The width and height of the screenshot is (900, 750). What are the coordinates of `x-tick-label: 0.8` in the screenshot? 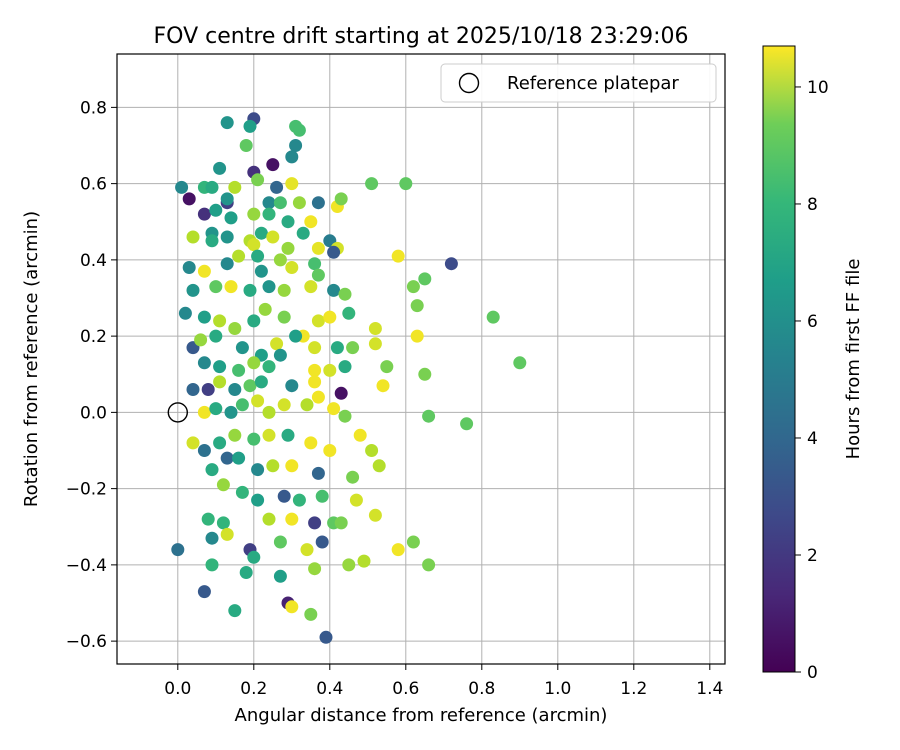 It's located at (481, 689).